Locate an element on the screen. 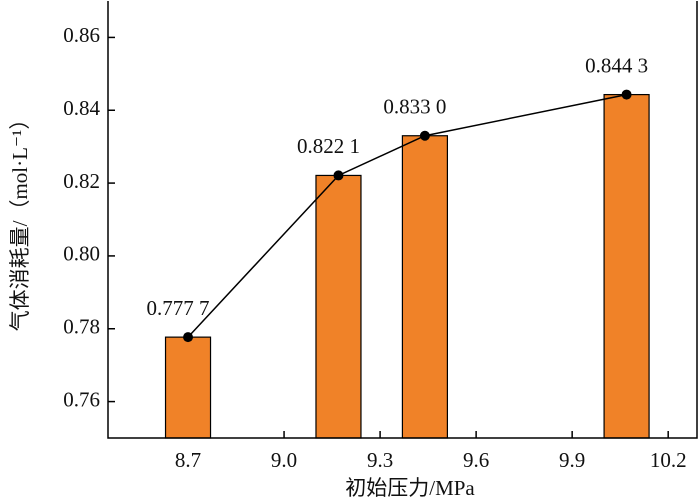  y-tick-label: 0.82 is located at coordinates (81, 181).